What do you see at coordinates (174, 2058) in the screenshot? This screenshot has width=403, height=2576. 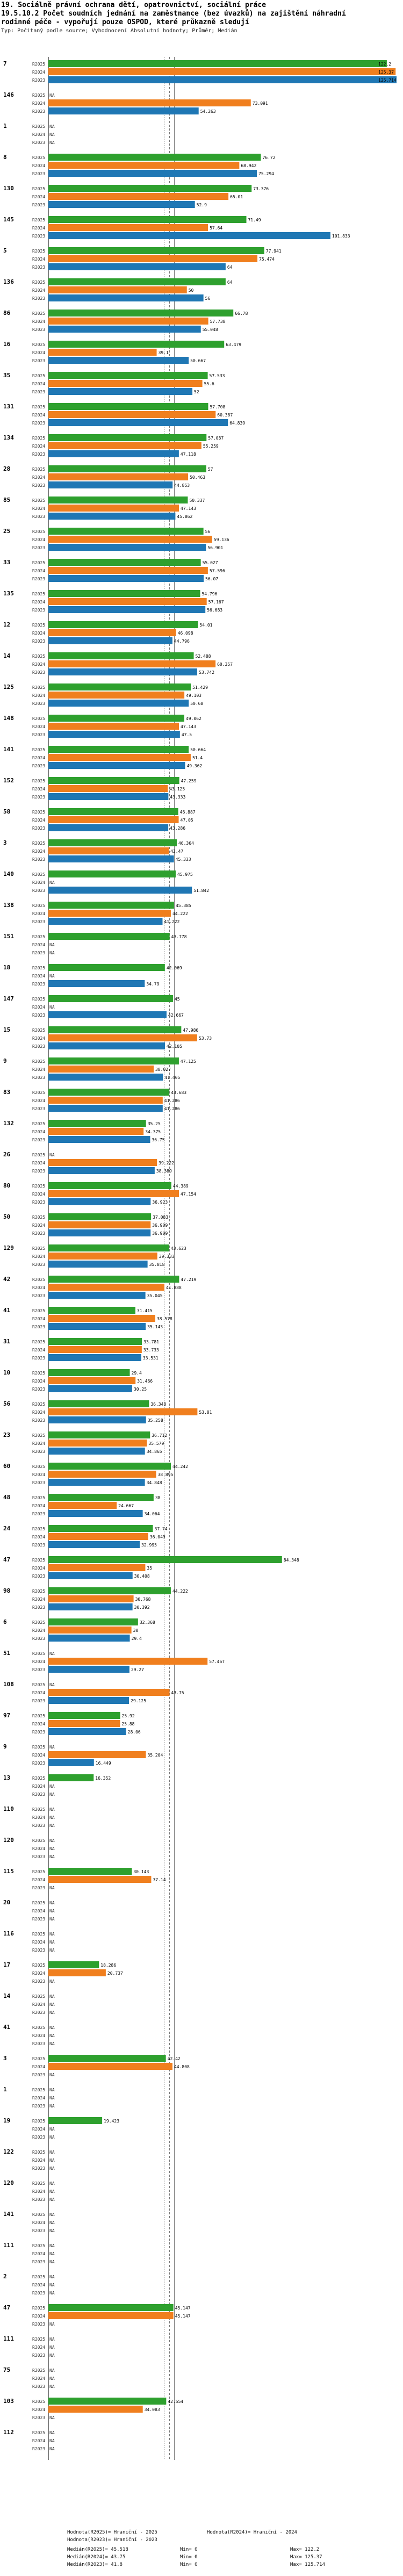 I see `value-label: 42.42` at bounding box center [174, 2058].